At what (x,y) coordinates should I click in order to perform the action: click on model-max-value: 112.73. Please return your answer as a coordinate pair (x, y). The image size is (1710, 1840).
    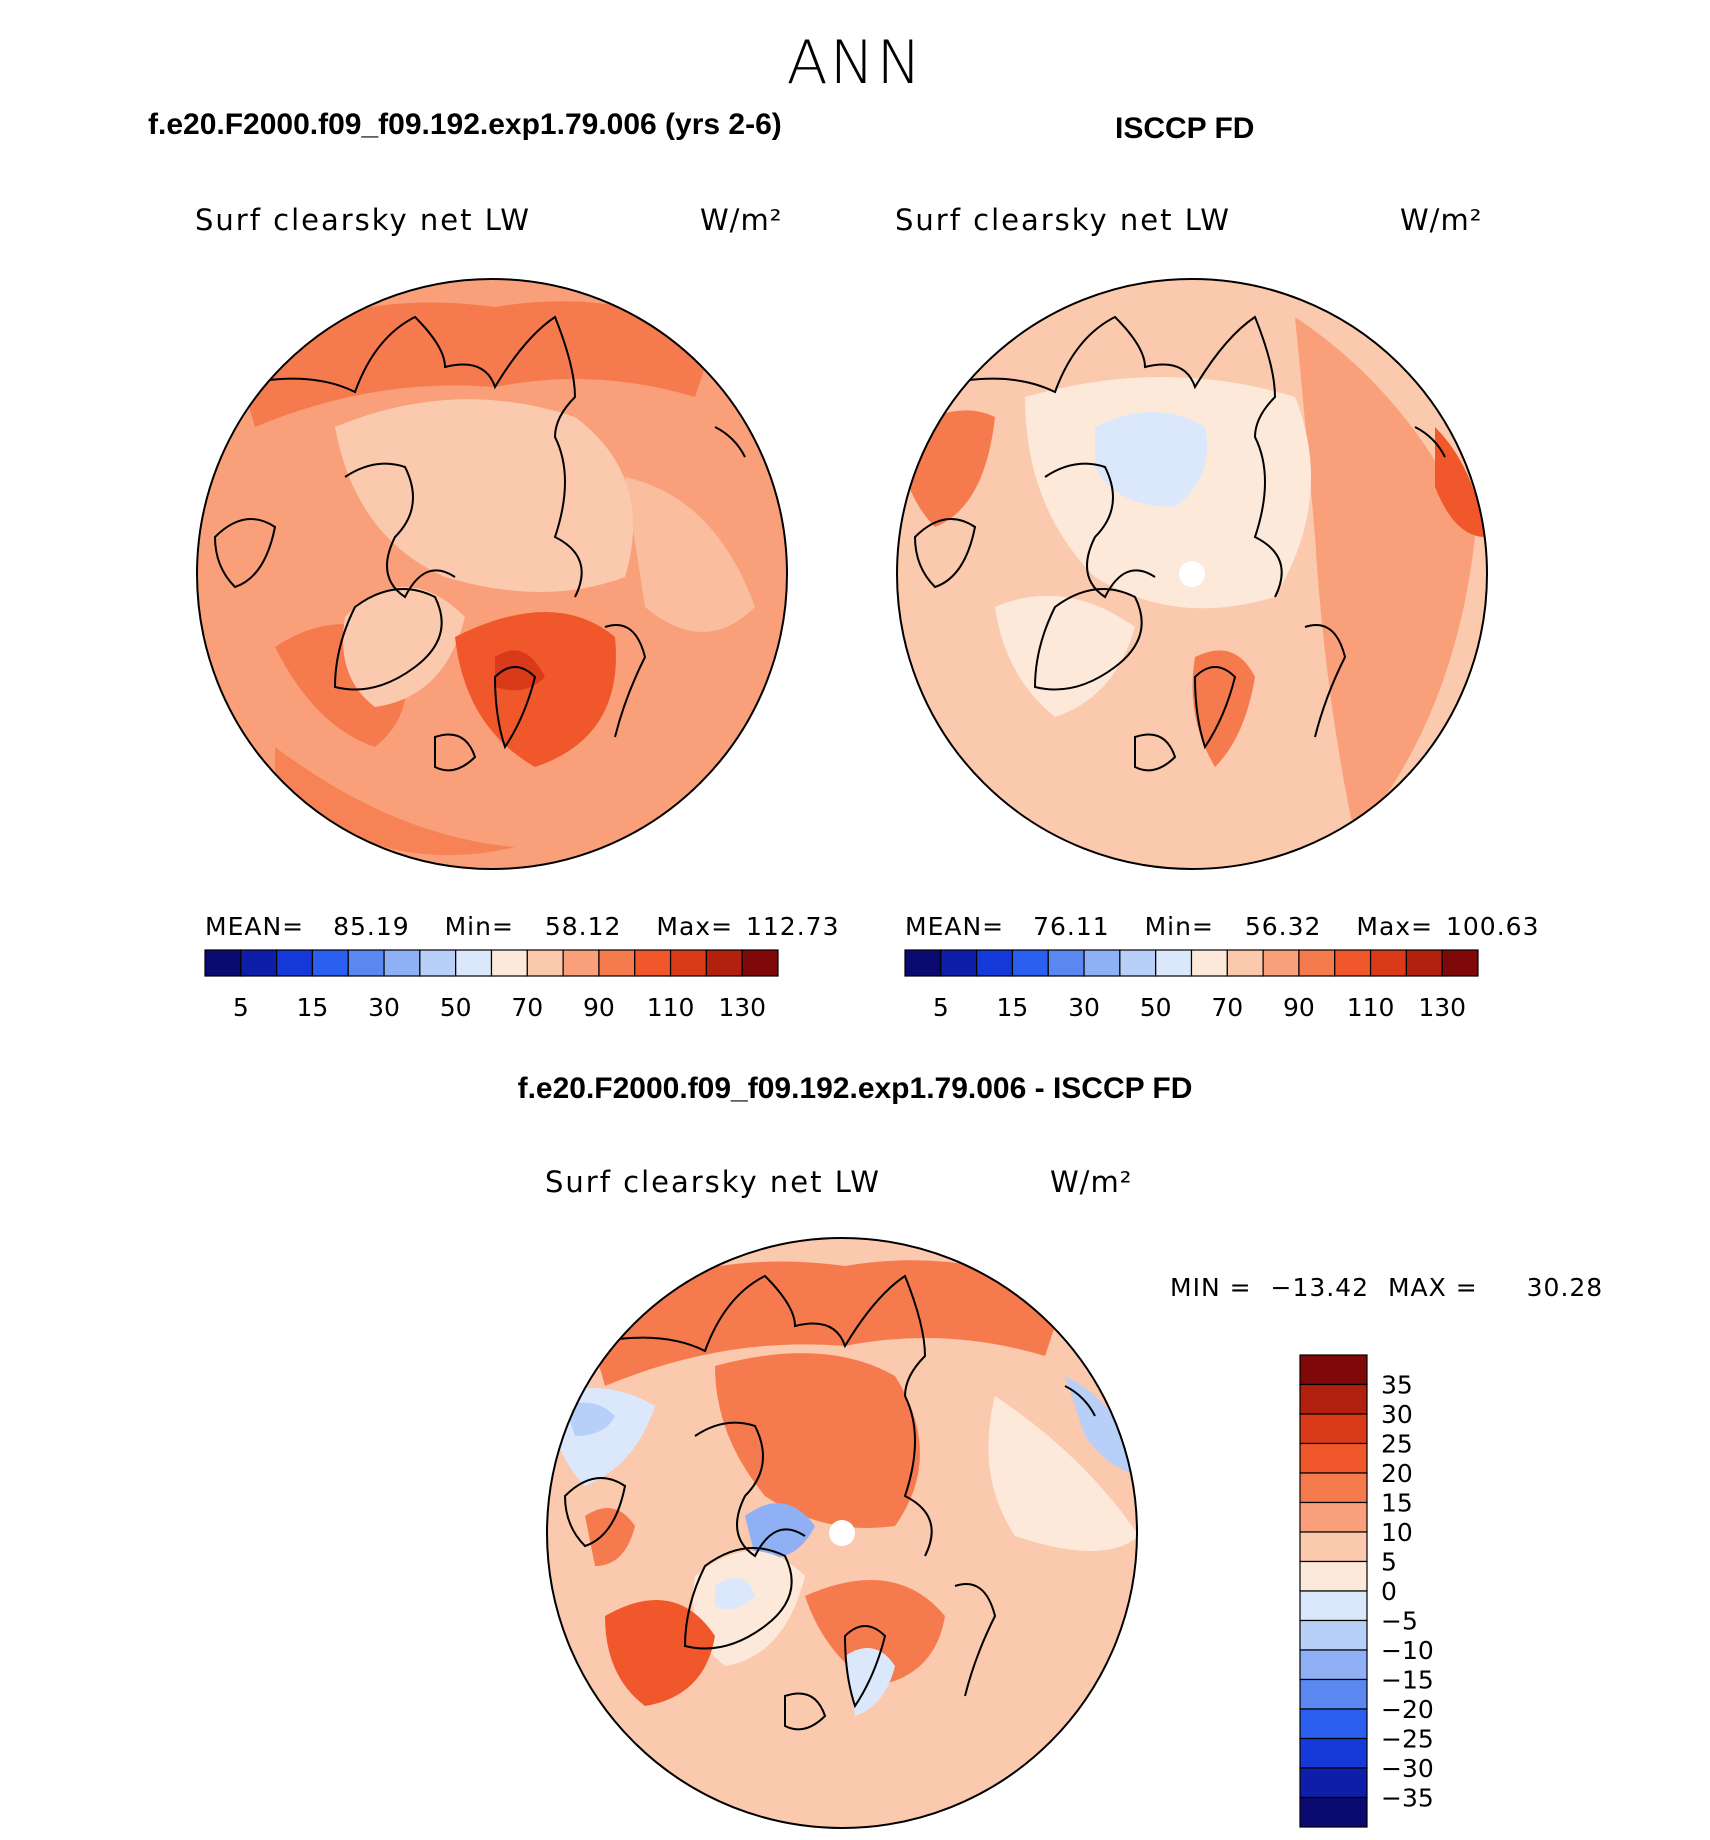
    Looking at the image, I should click on (793, 926).